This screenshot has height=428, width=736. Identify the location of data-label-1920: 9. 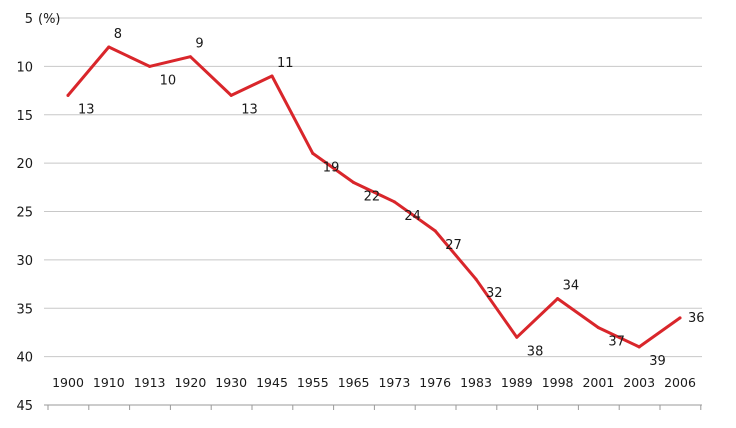
(199, 44).